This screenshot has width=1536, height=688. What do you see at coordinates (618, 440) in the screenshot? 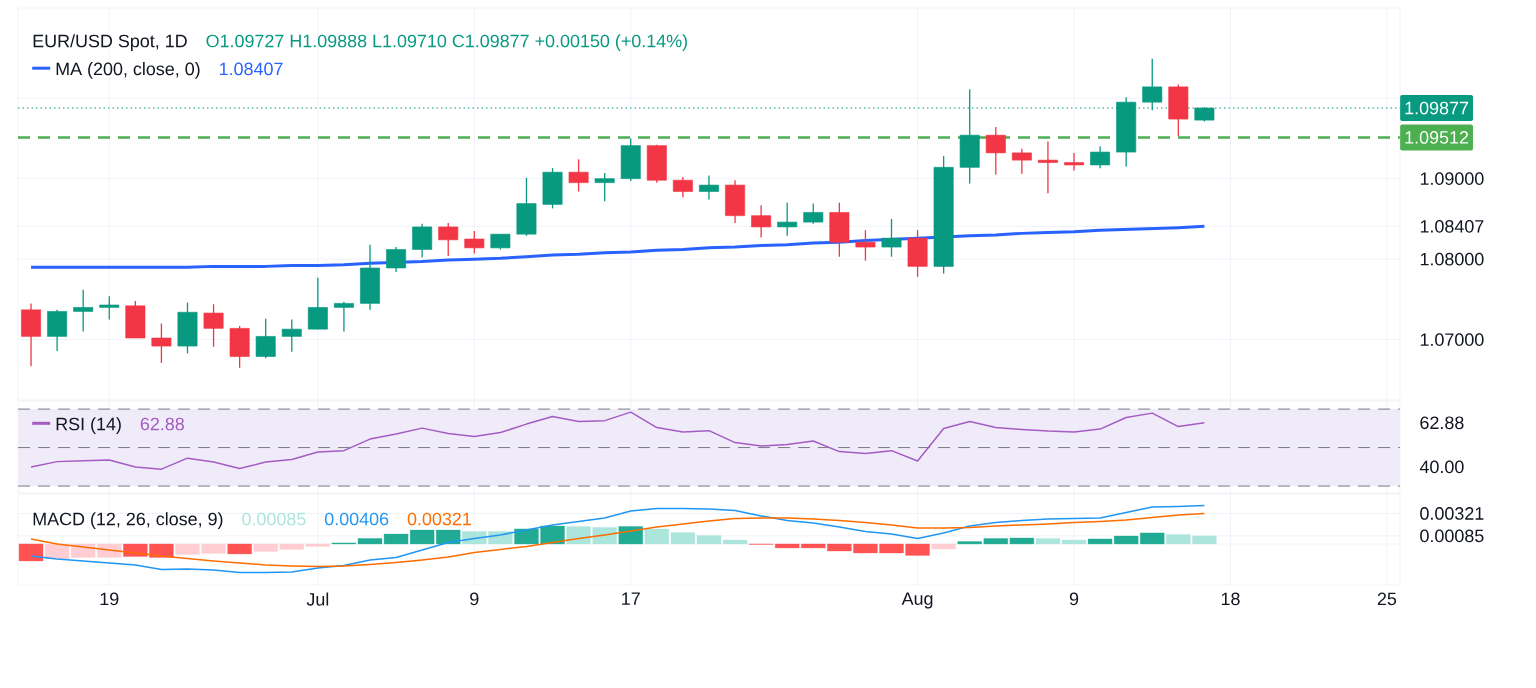
I see `line-series` at bounding box center [618, 440].